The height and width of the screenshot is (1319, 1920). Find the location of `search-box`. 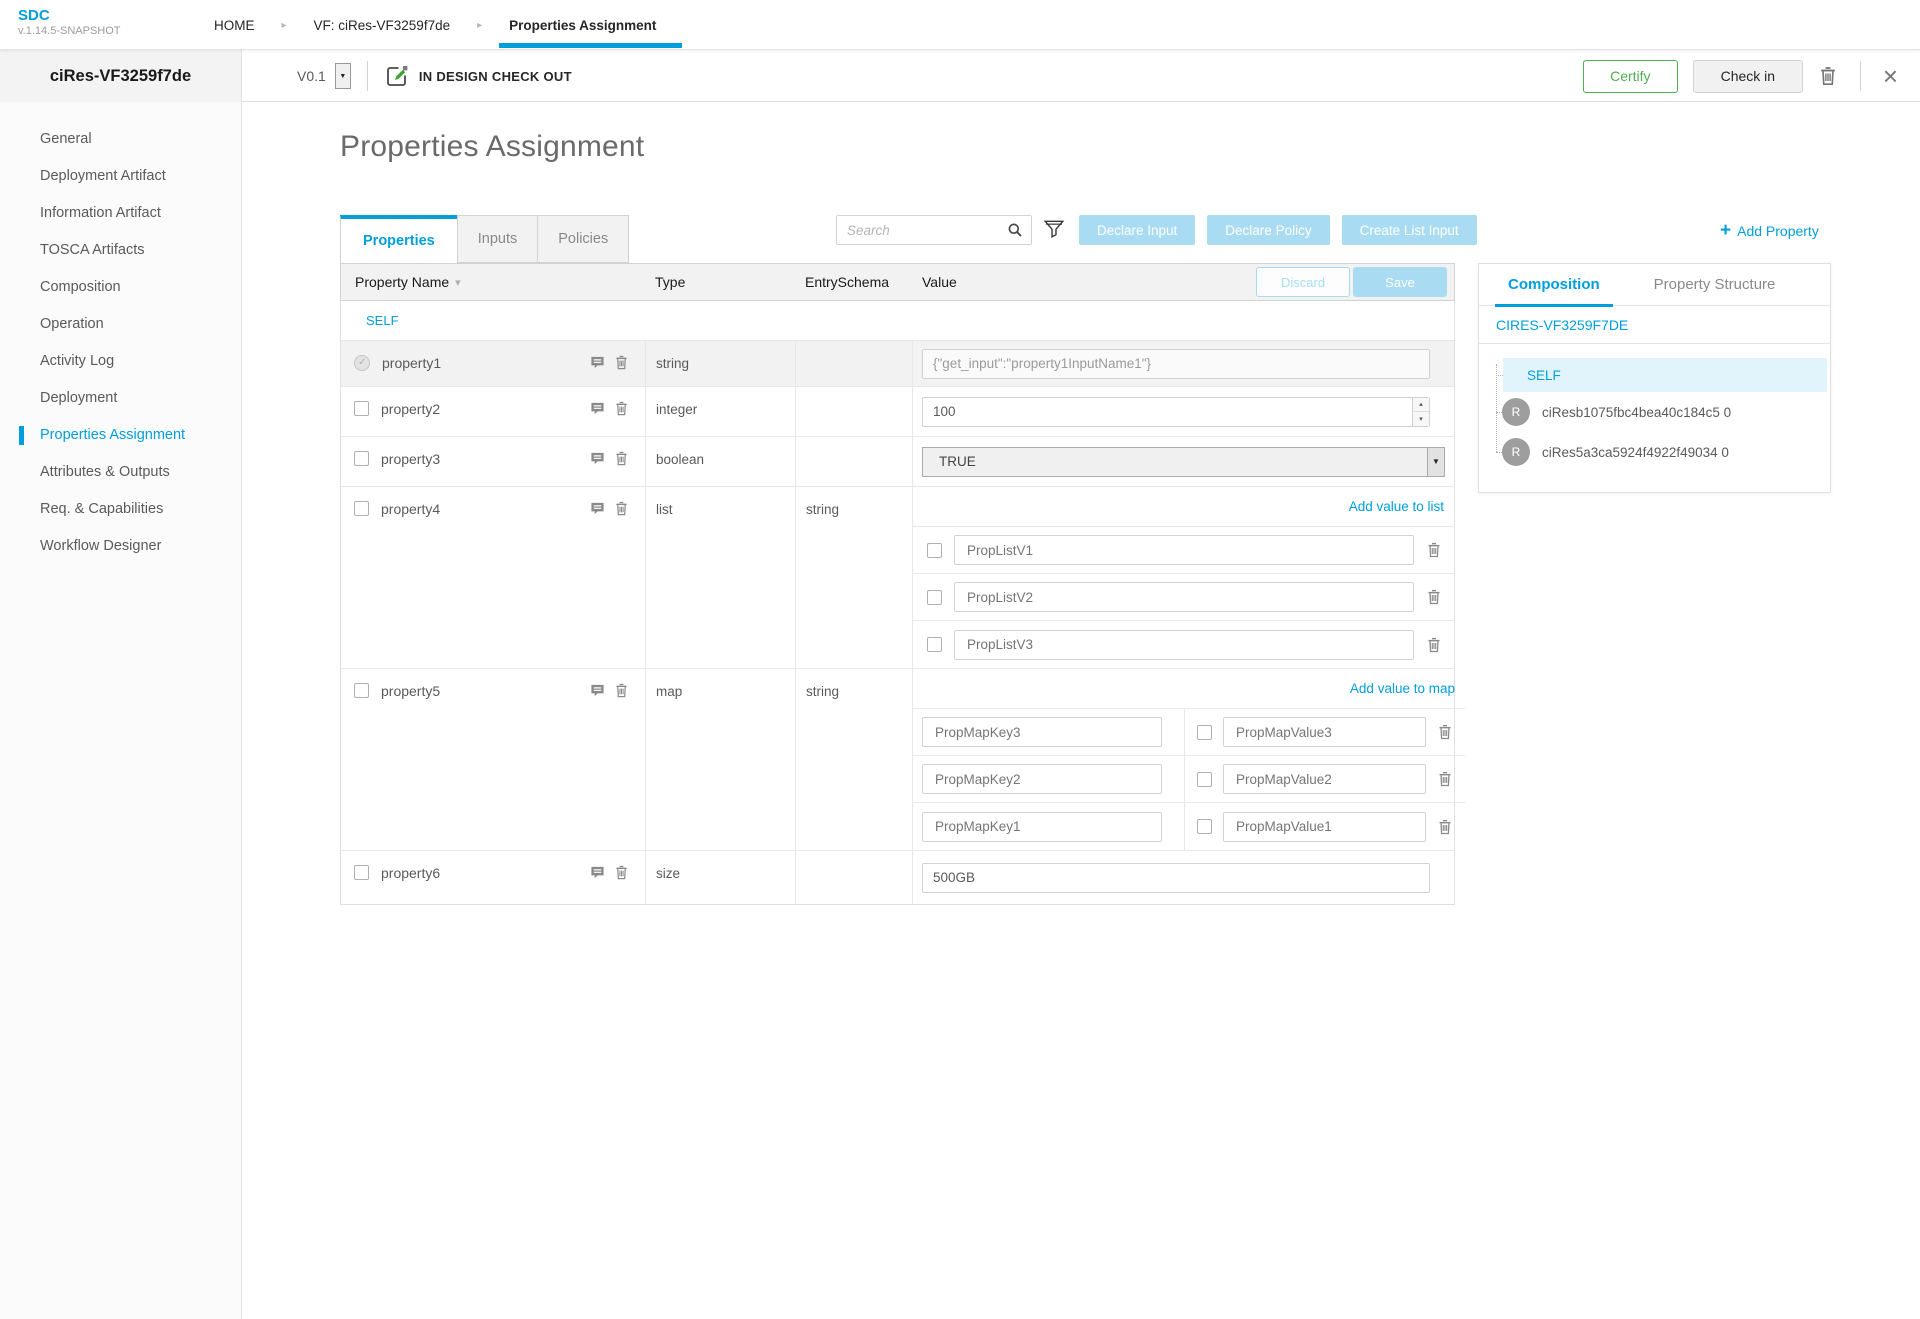

search-box is located at coordinates (934, 230).